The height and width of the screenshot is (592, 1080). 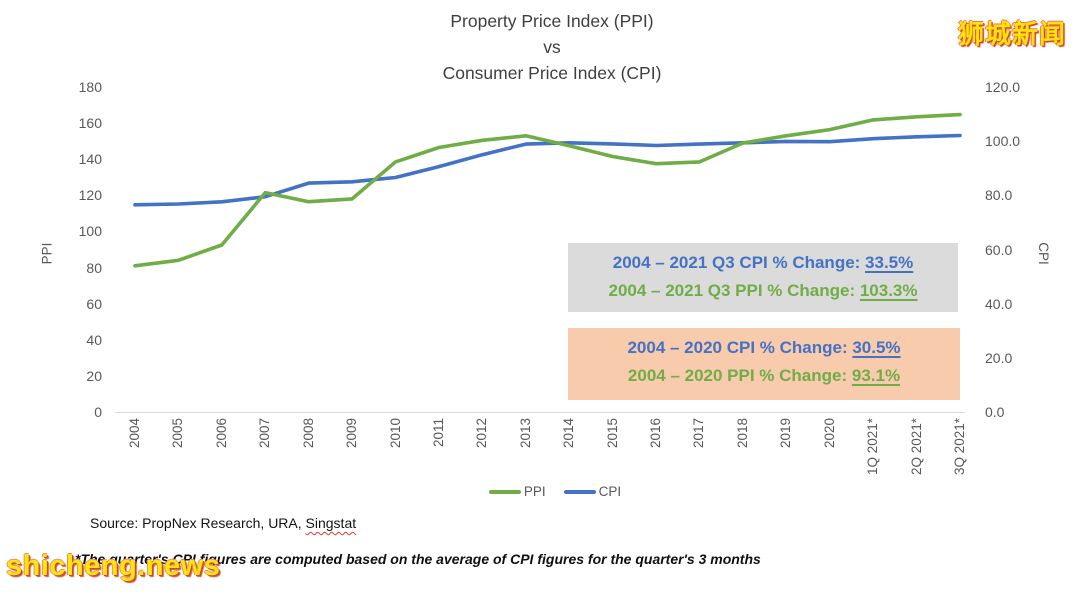 I want to click on ppi-change-2020-line: 2004 – 2020 PPI % Change: 93.1%, so click(x=764, y=376).